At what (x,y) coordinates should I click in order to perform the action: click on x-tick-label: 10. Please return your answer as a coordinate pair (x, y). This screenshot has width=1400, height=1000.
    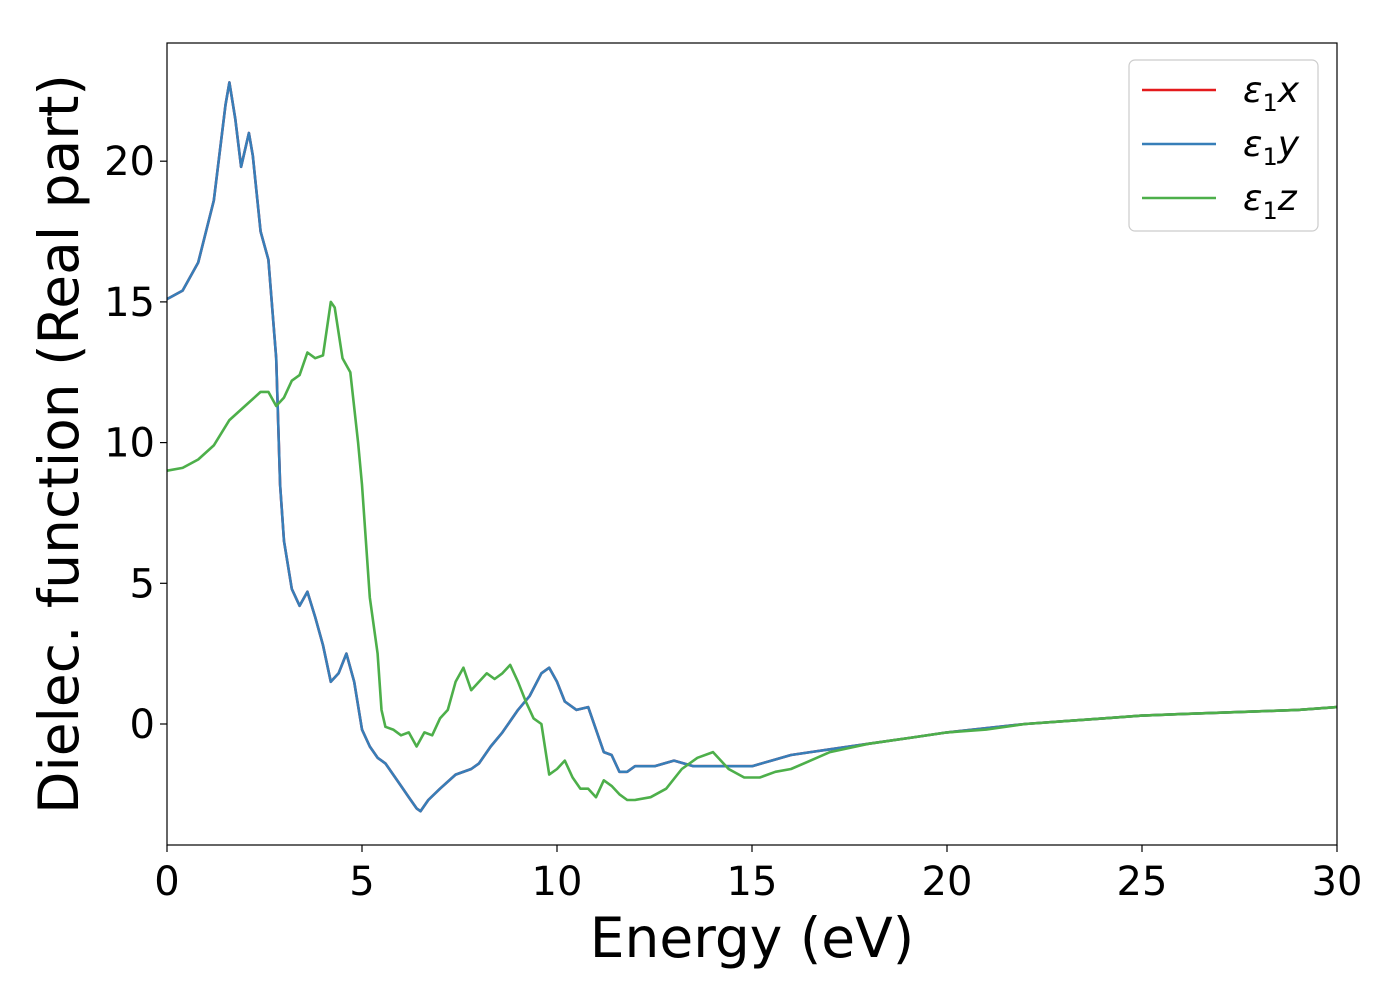
    Looking at the image, I should click on (557, 882).